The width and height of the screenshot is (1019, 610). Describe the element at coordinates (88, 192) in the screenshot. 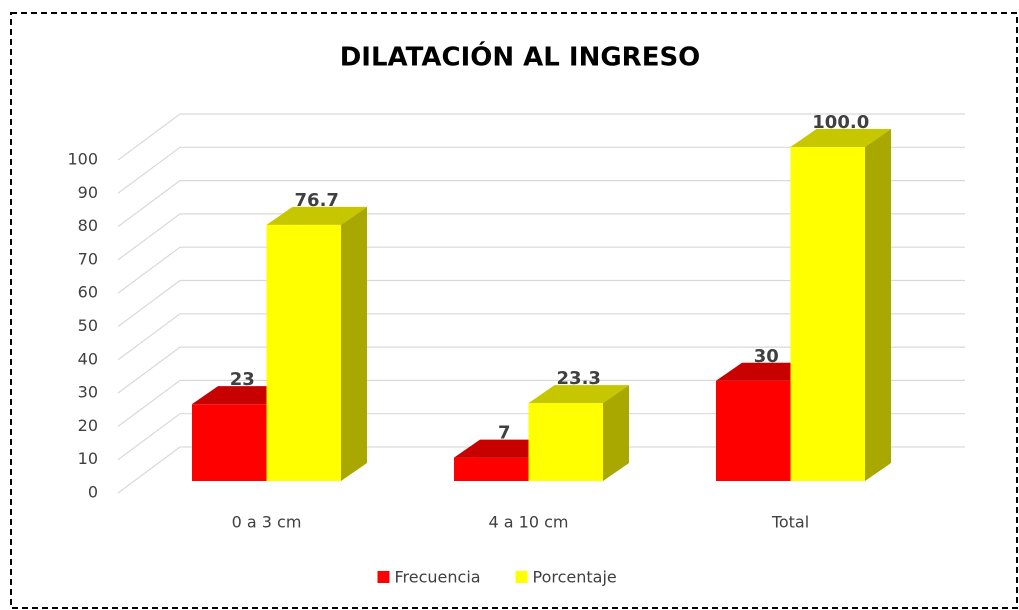

I see `y-tick-label: 90` at that location.